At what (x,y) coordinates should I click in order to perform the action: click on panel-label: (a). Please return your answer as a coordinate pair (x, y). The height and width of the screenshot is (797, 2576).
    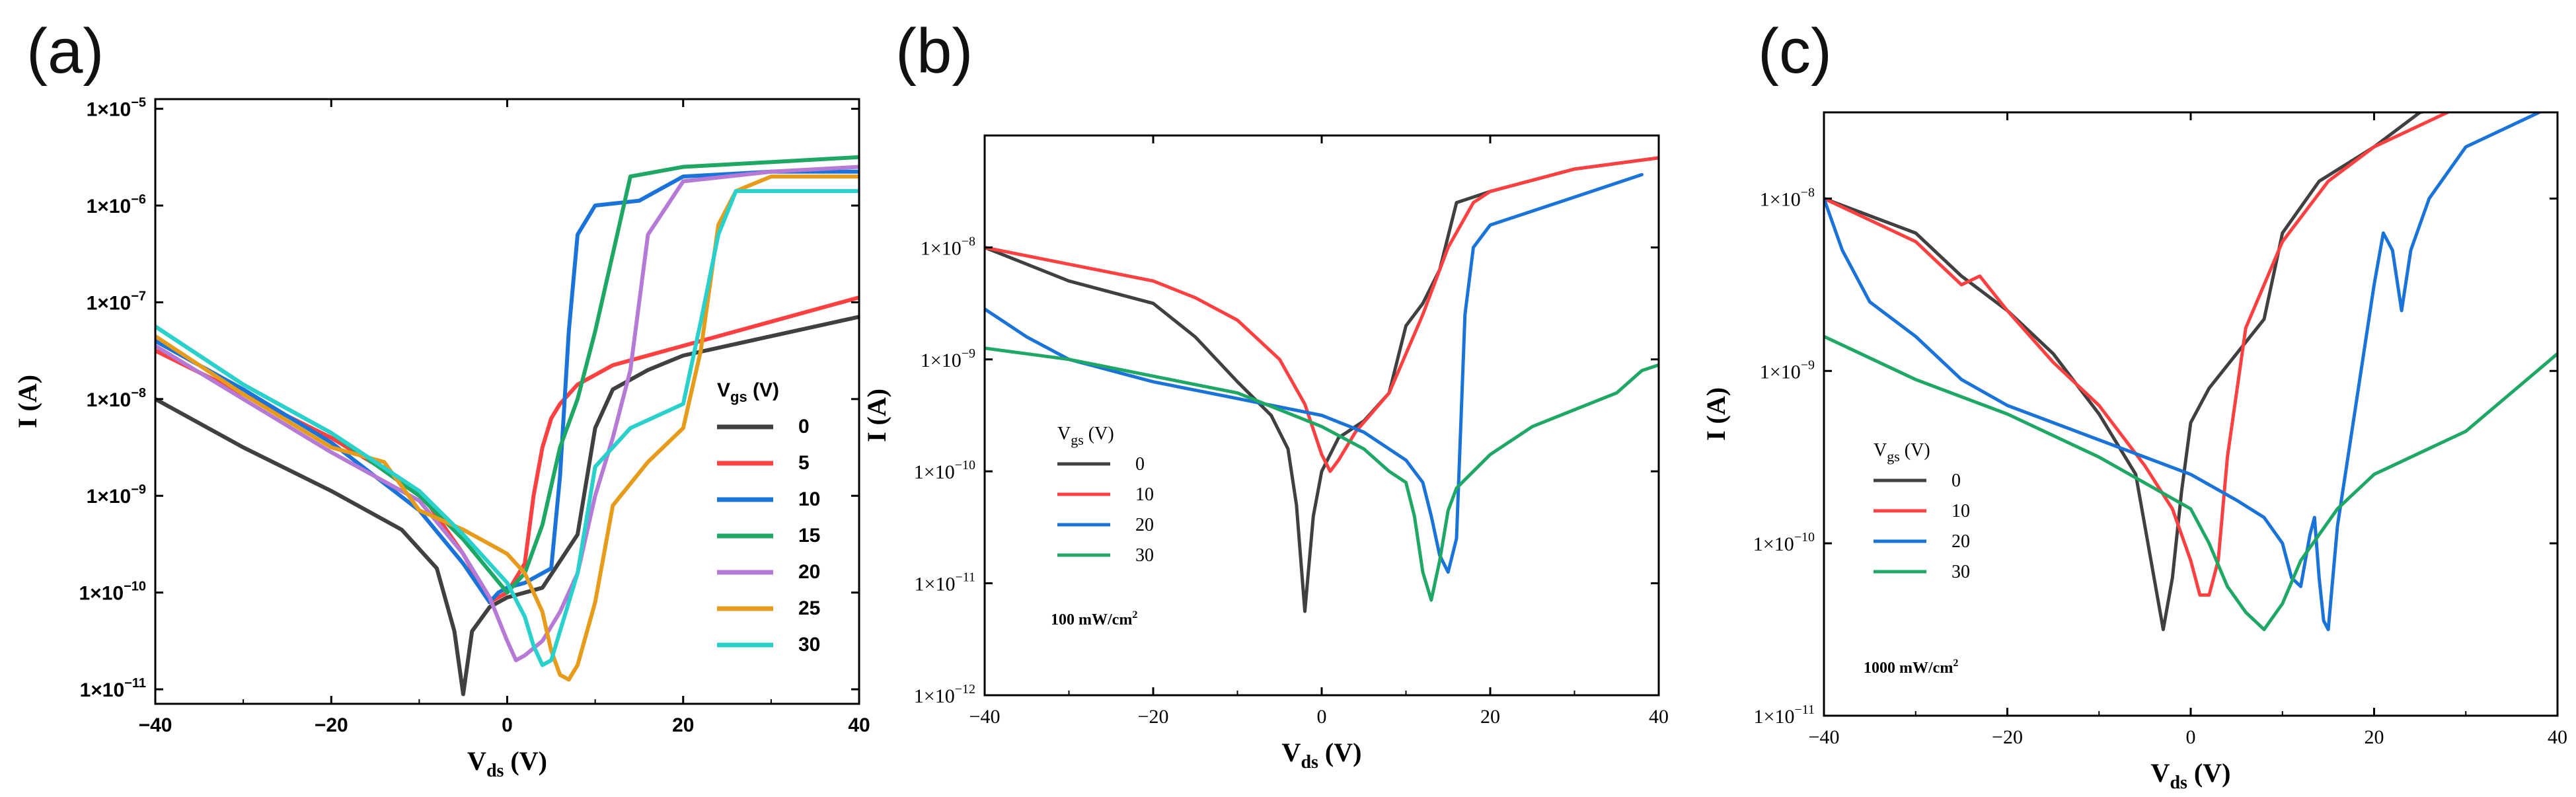
    Looking at the image, I should click on (65, 52).